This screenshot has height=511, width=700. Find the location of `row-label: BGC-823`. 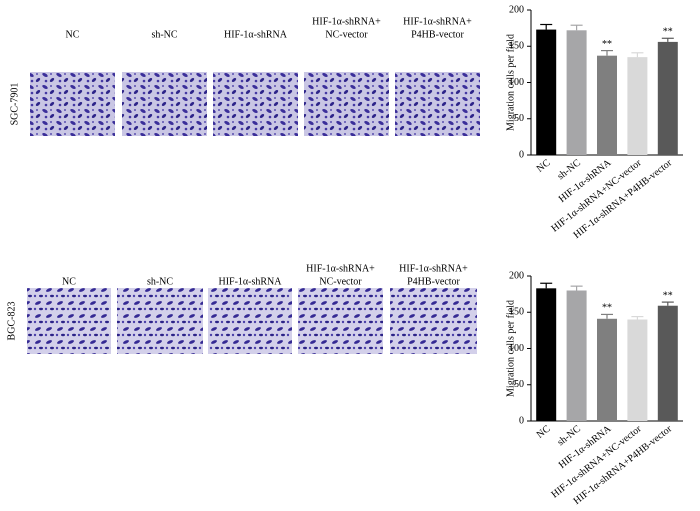

row-label: BGC-823 is located at coordinates (11, 321).